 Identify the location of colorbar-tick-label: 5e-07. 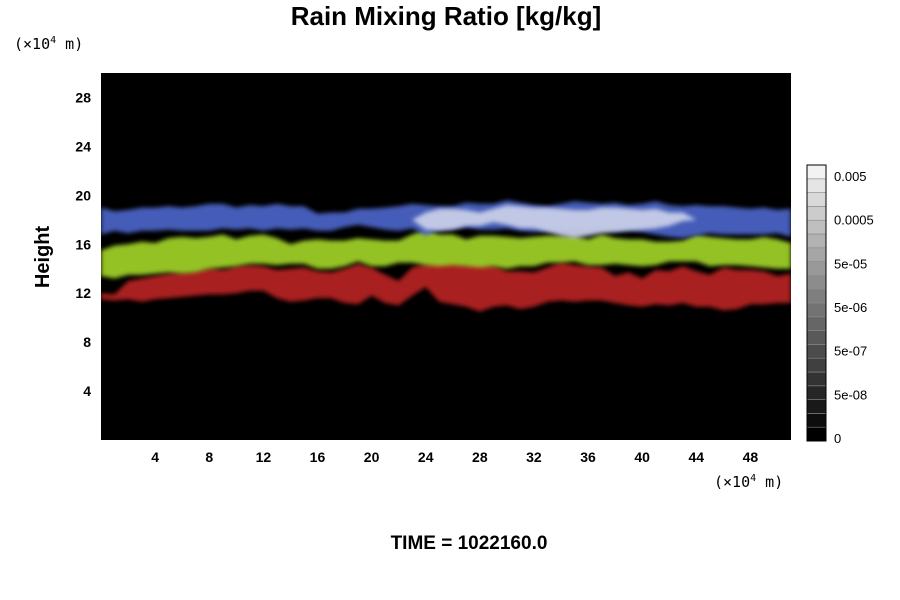
(850, 351).